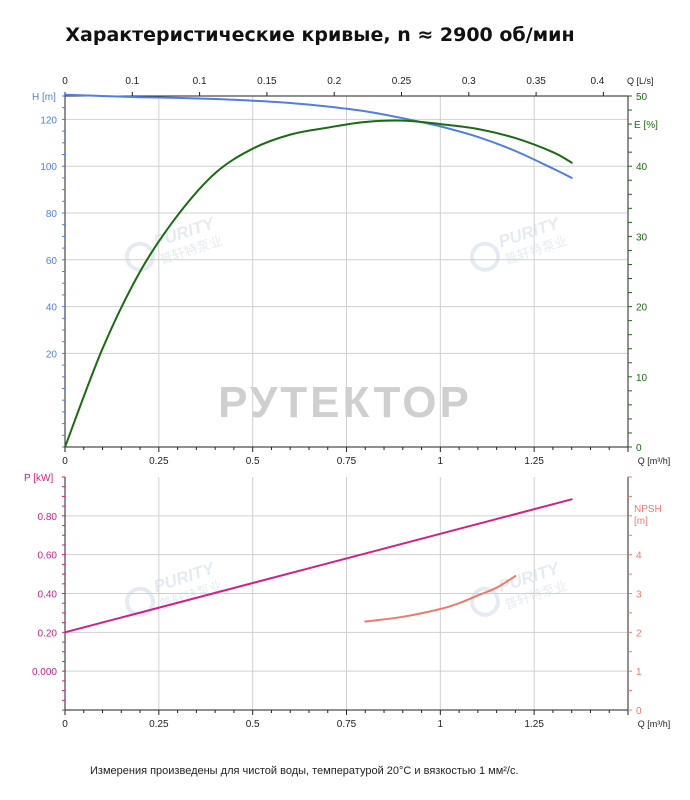  What do you see at coordinates (48, 556) in the screenshot?
I see `left-tick-label: 0.60` at bounding box center [48, 556].